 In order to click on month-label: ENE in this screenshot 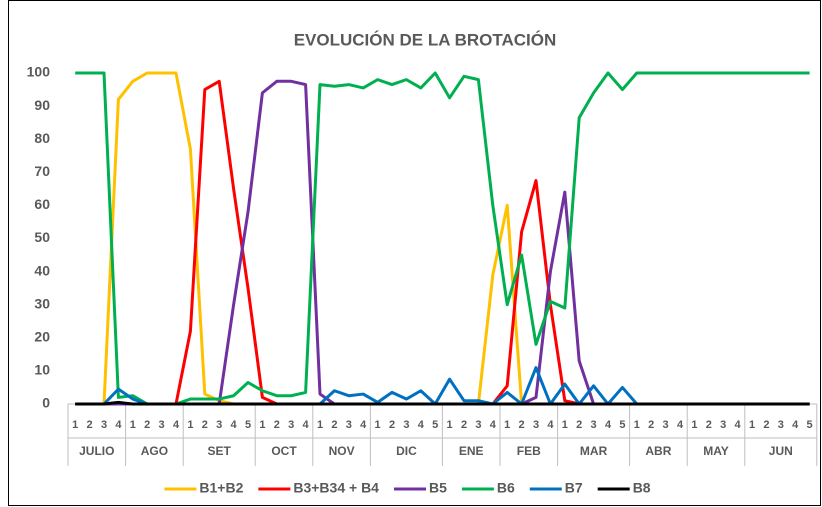, I will do `click(471, 451)`.